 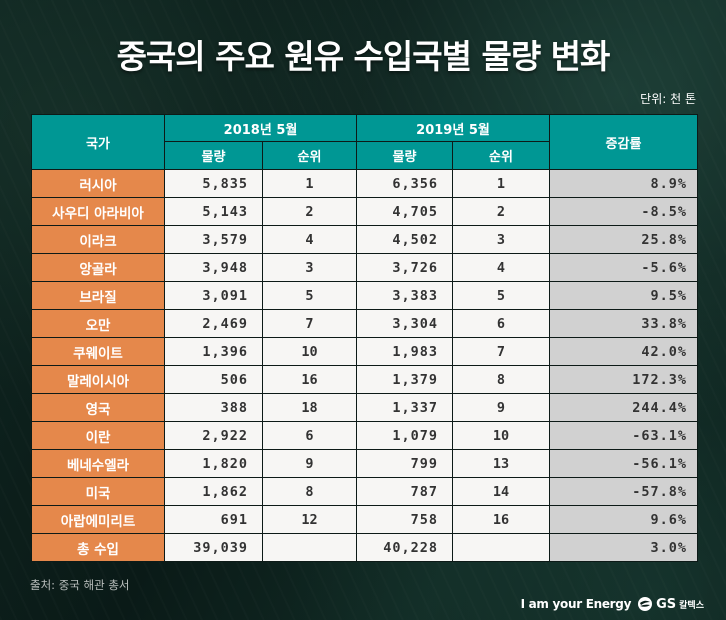 What do you see at coordinates (623, 463) in the screenshot?
I see `change-rate-cell: -56.1%` at bounding box center [623, 463].